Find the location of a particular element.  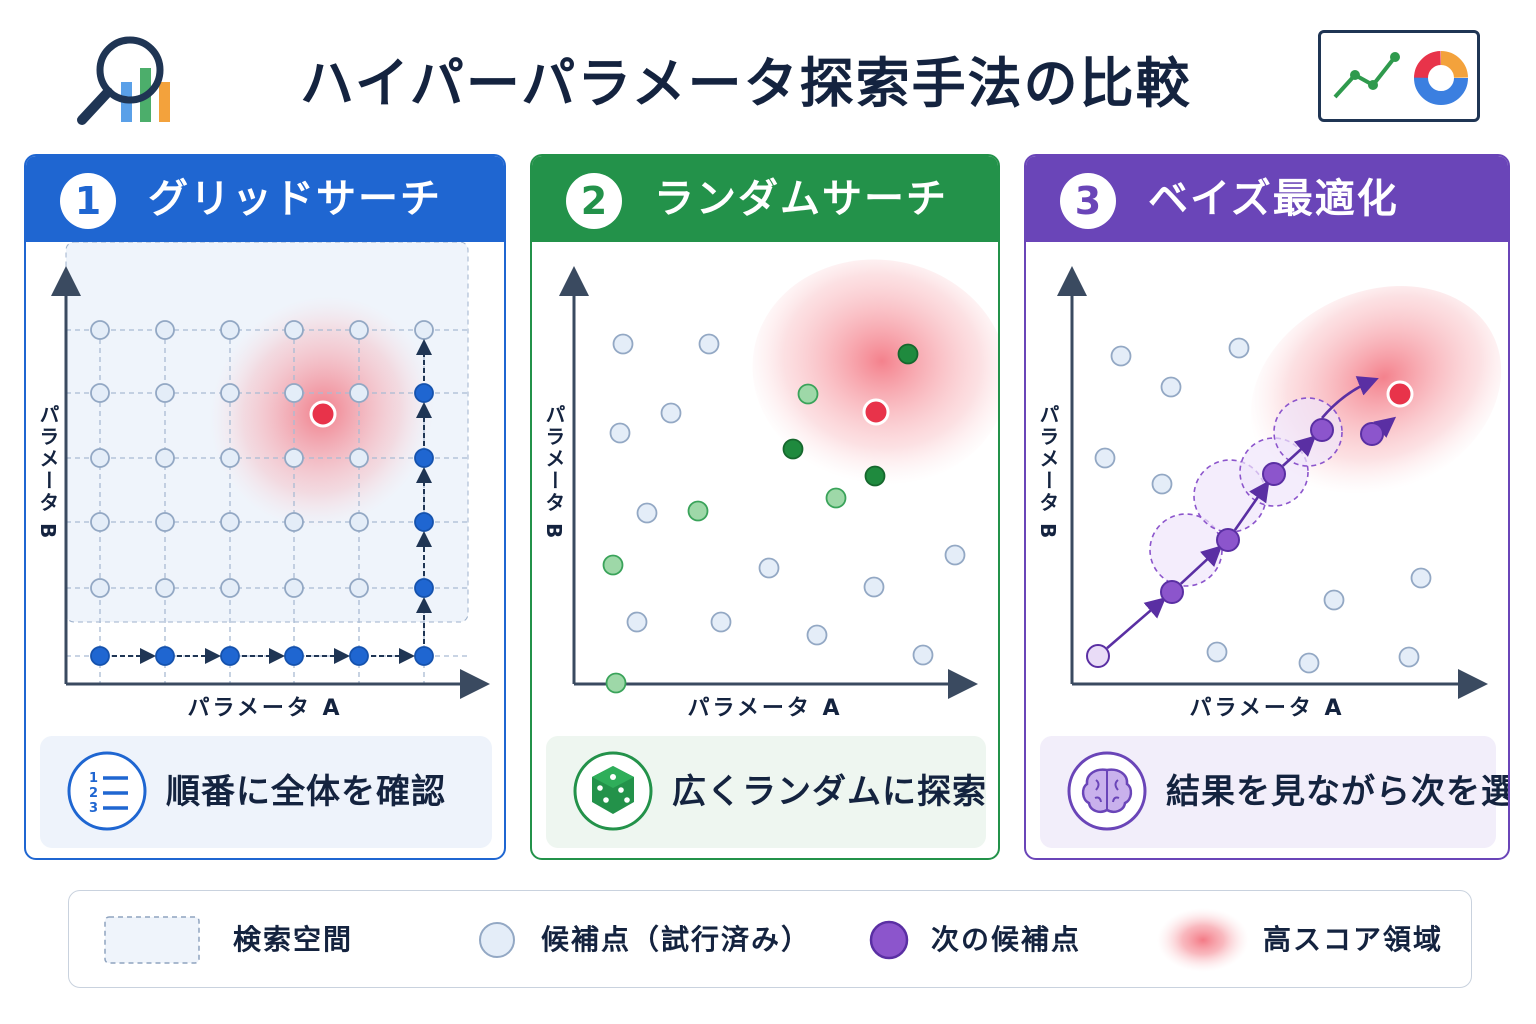

y-axis-label: パラメータ B is located at coordinates (48, 472).